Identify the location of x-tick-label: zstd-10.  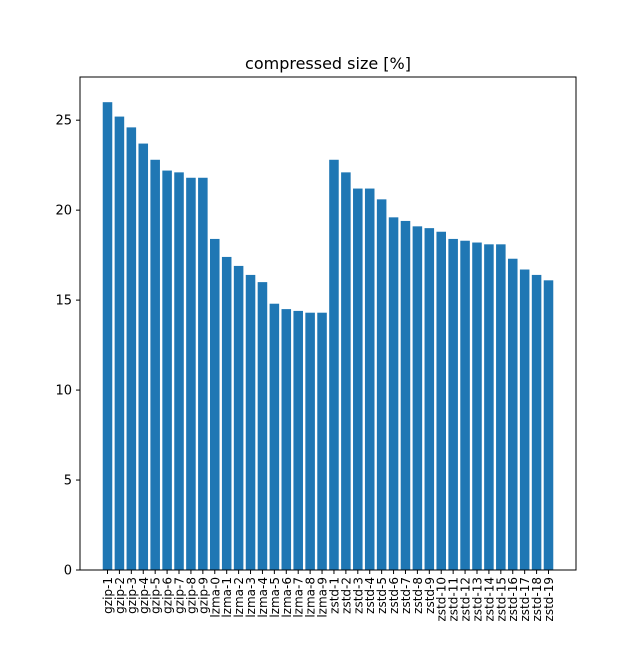
(442, 599).